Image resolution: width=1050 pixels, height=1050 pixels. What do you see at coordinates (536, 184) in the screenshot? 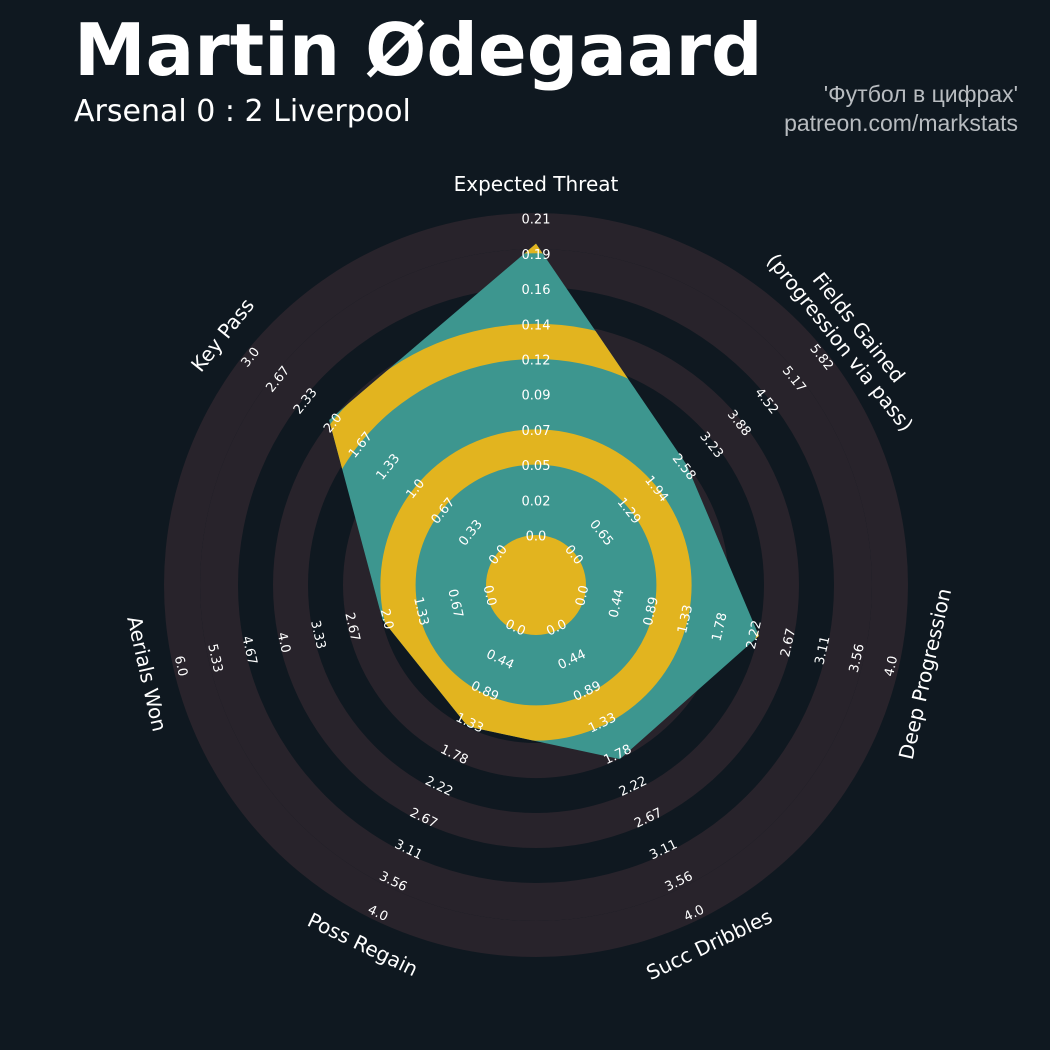
I see `param-label: Expected Threat` at bounding box center [536, 184].